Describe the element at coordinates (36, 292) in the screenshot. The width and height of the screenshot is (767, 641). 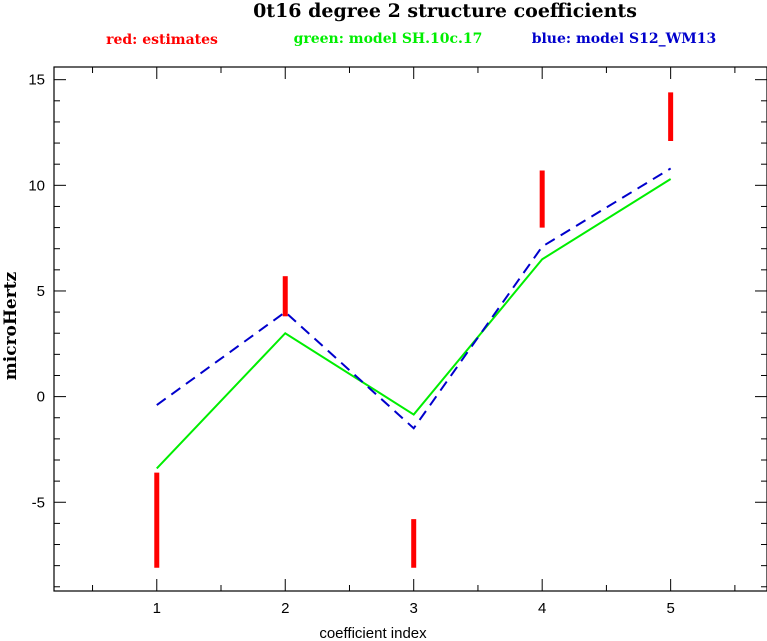
I see `y-tick-labels: -5 0 5 10 15` at that location.